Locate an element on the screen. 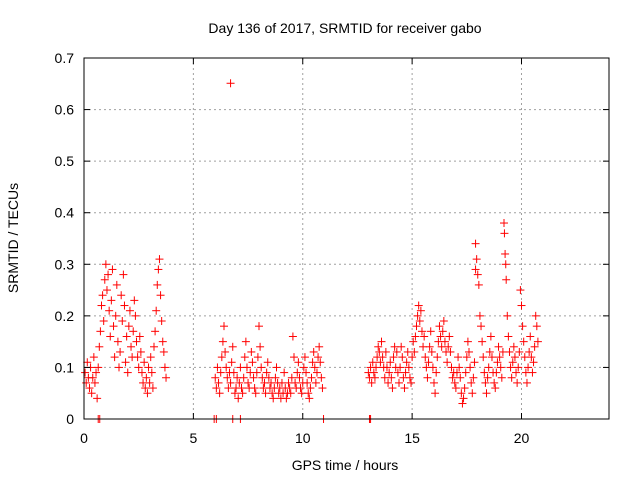 The image size is (640, 480). x-tick-label: 10 is located at coordinates (303, 438).